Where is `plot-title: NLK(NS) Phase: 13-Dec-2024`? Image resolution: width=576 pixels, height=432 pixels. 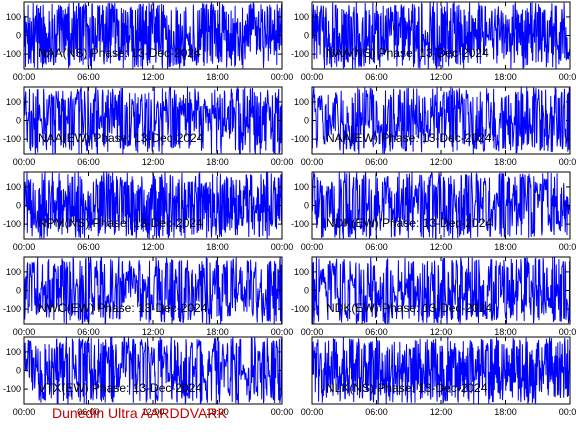
plot-title: NLK(NS) Phase: 13-Dec-2024 is located at coordinates (407, 388).